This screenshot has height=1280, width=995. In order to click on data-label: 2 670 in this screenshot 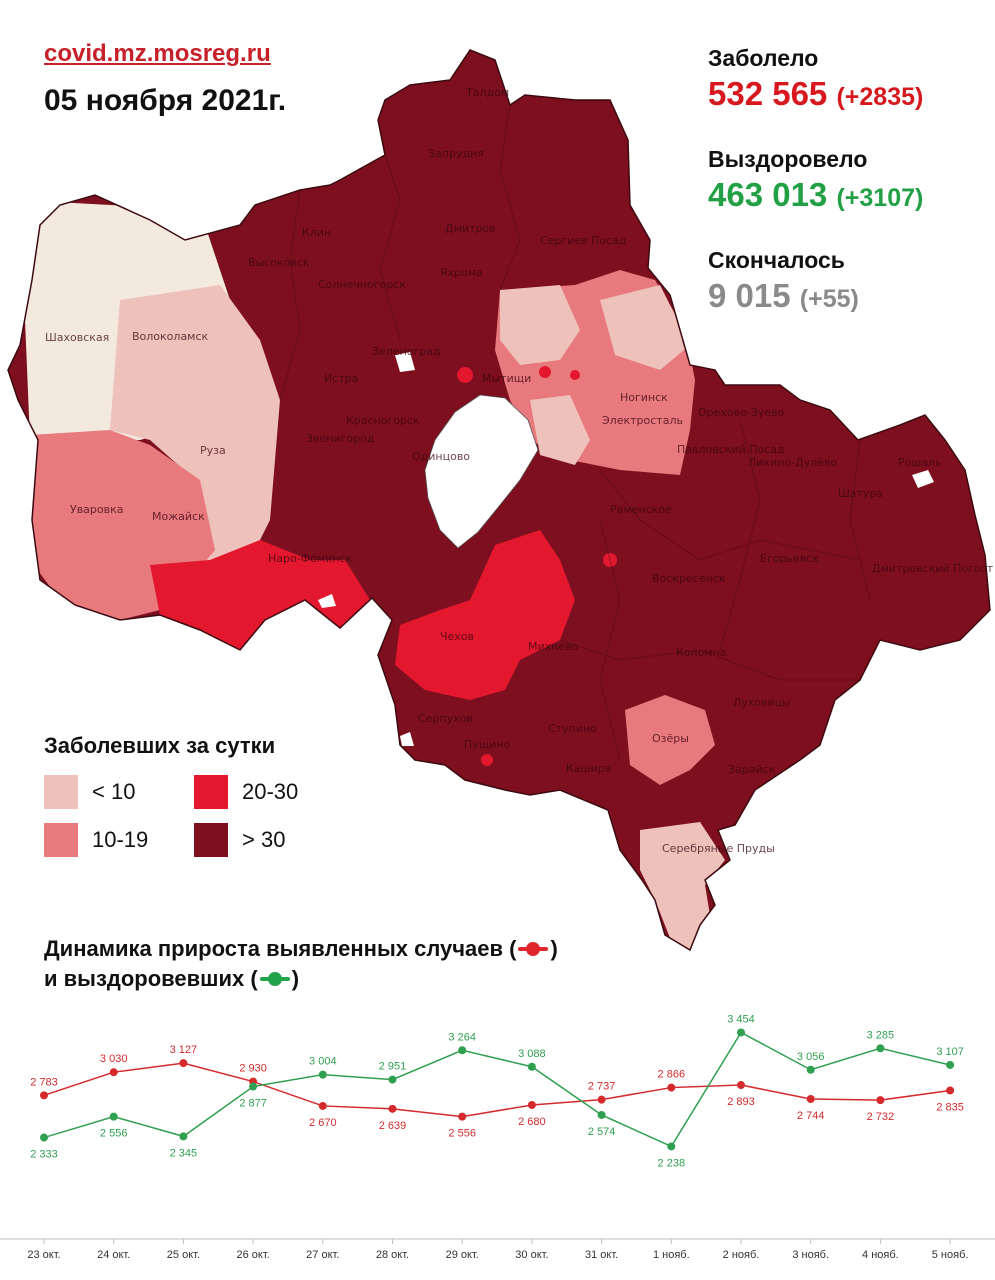, I will do `click(323, 1123)`.